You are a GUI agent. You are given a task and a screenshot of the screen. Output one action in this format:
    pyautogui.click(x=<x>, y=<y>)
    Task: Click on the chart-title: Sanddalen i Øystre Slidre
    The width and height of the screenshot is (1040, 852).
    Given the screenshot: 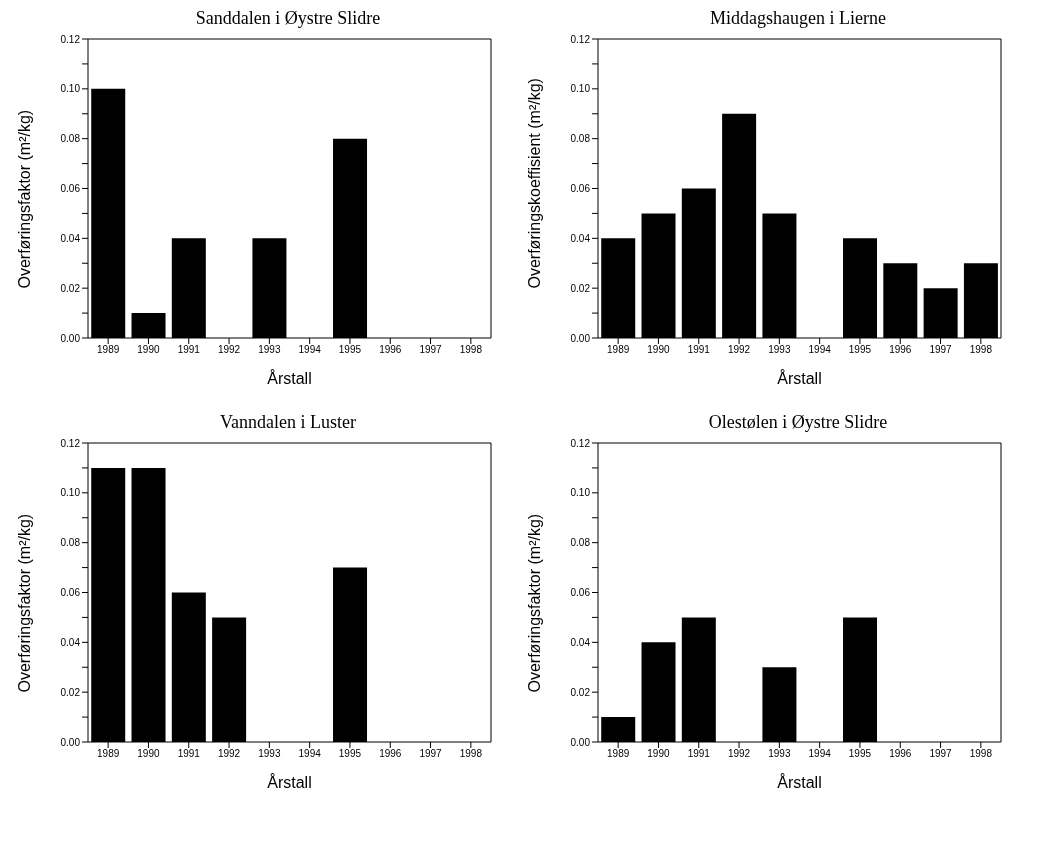 What is the action you would take?
    pyautogui.click(x=288, y=19)
    